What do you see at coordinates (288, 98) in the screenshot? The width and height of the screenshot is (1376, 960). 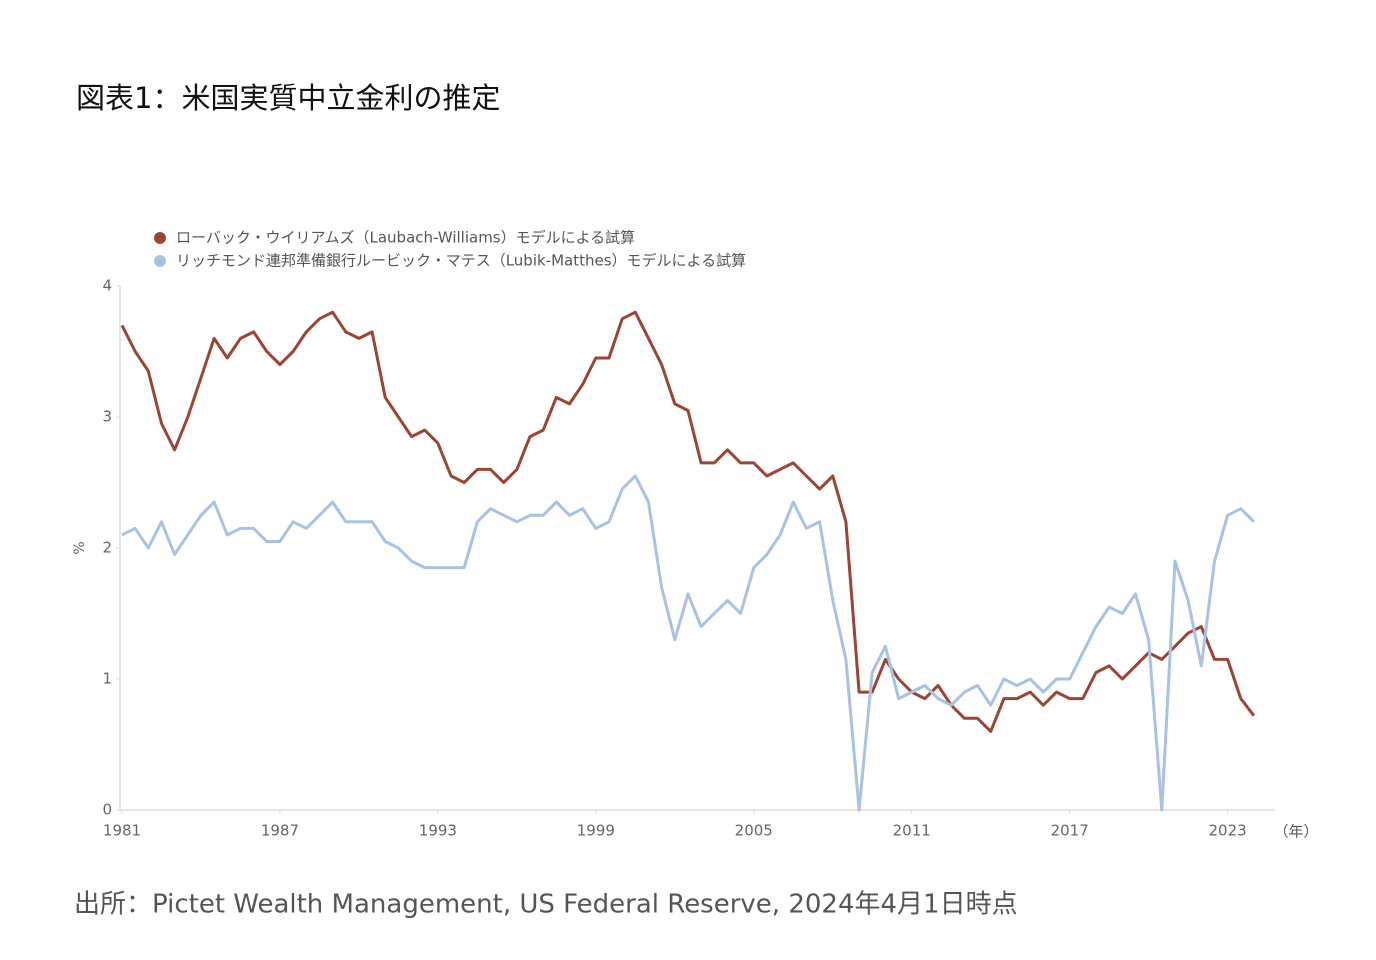 I see `chart-title: 図表1：米国実質中立金利の推定` at bounding box center [288, 98].